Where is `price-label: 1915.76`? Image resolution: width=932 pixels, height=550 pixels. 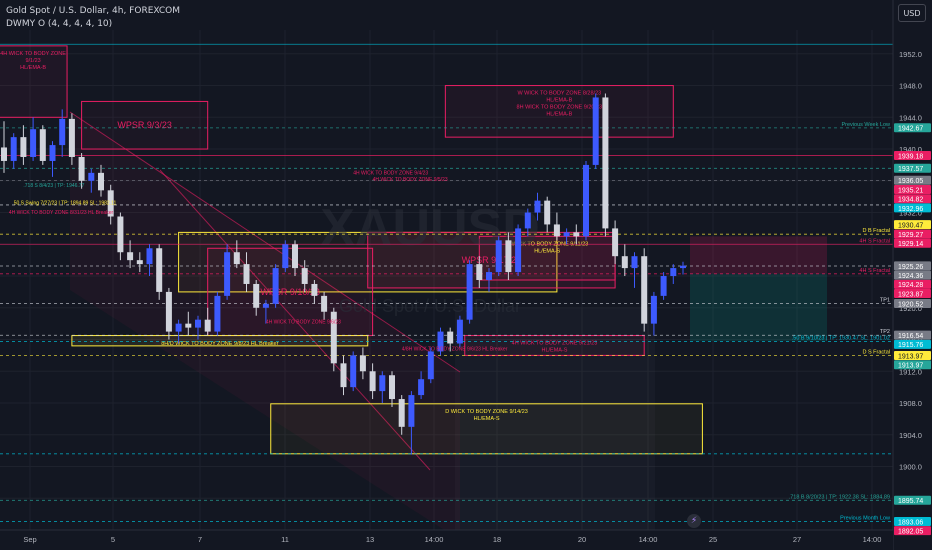
price-label: 1915.76 is located at coordinates (910, 345).